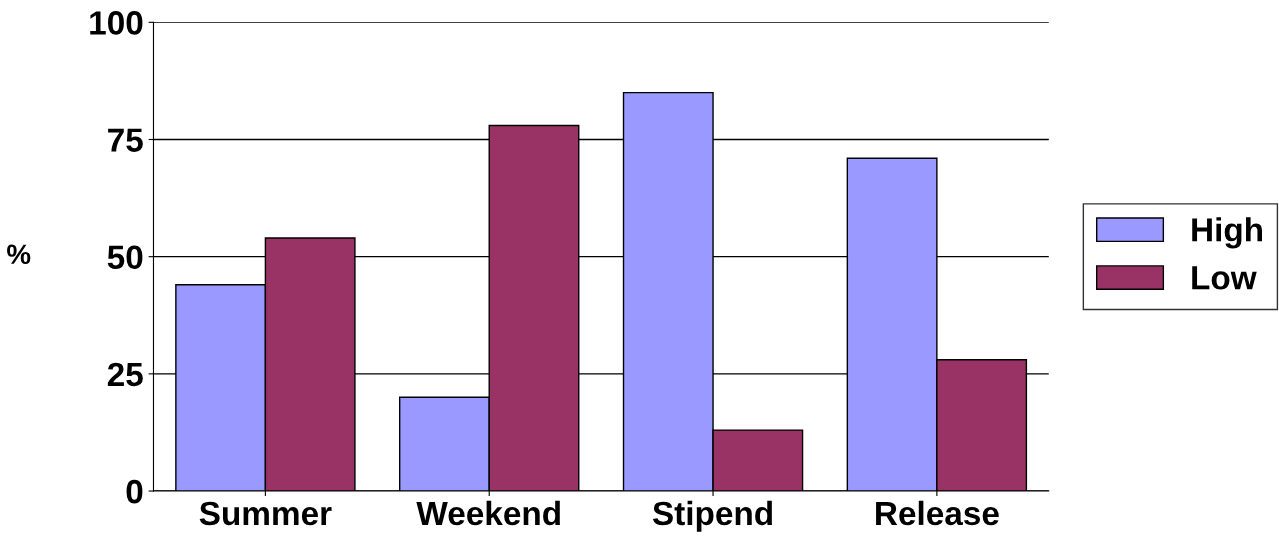 The image size is (1279, 558). I want to click on y-axis-title: %, so click(19, 254).